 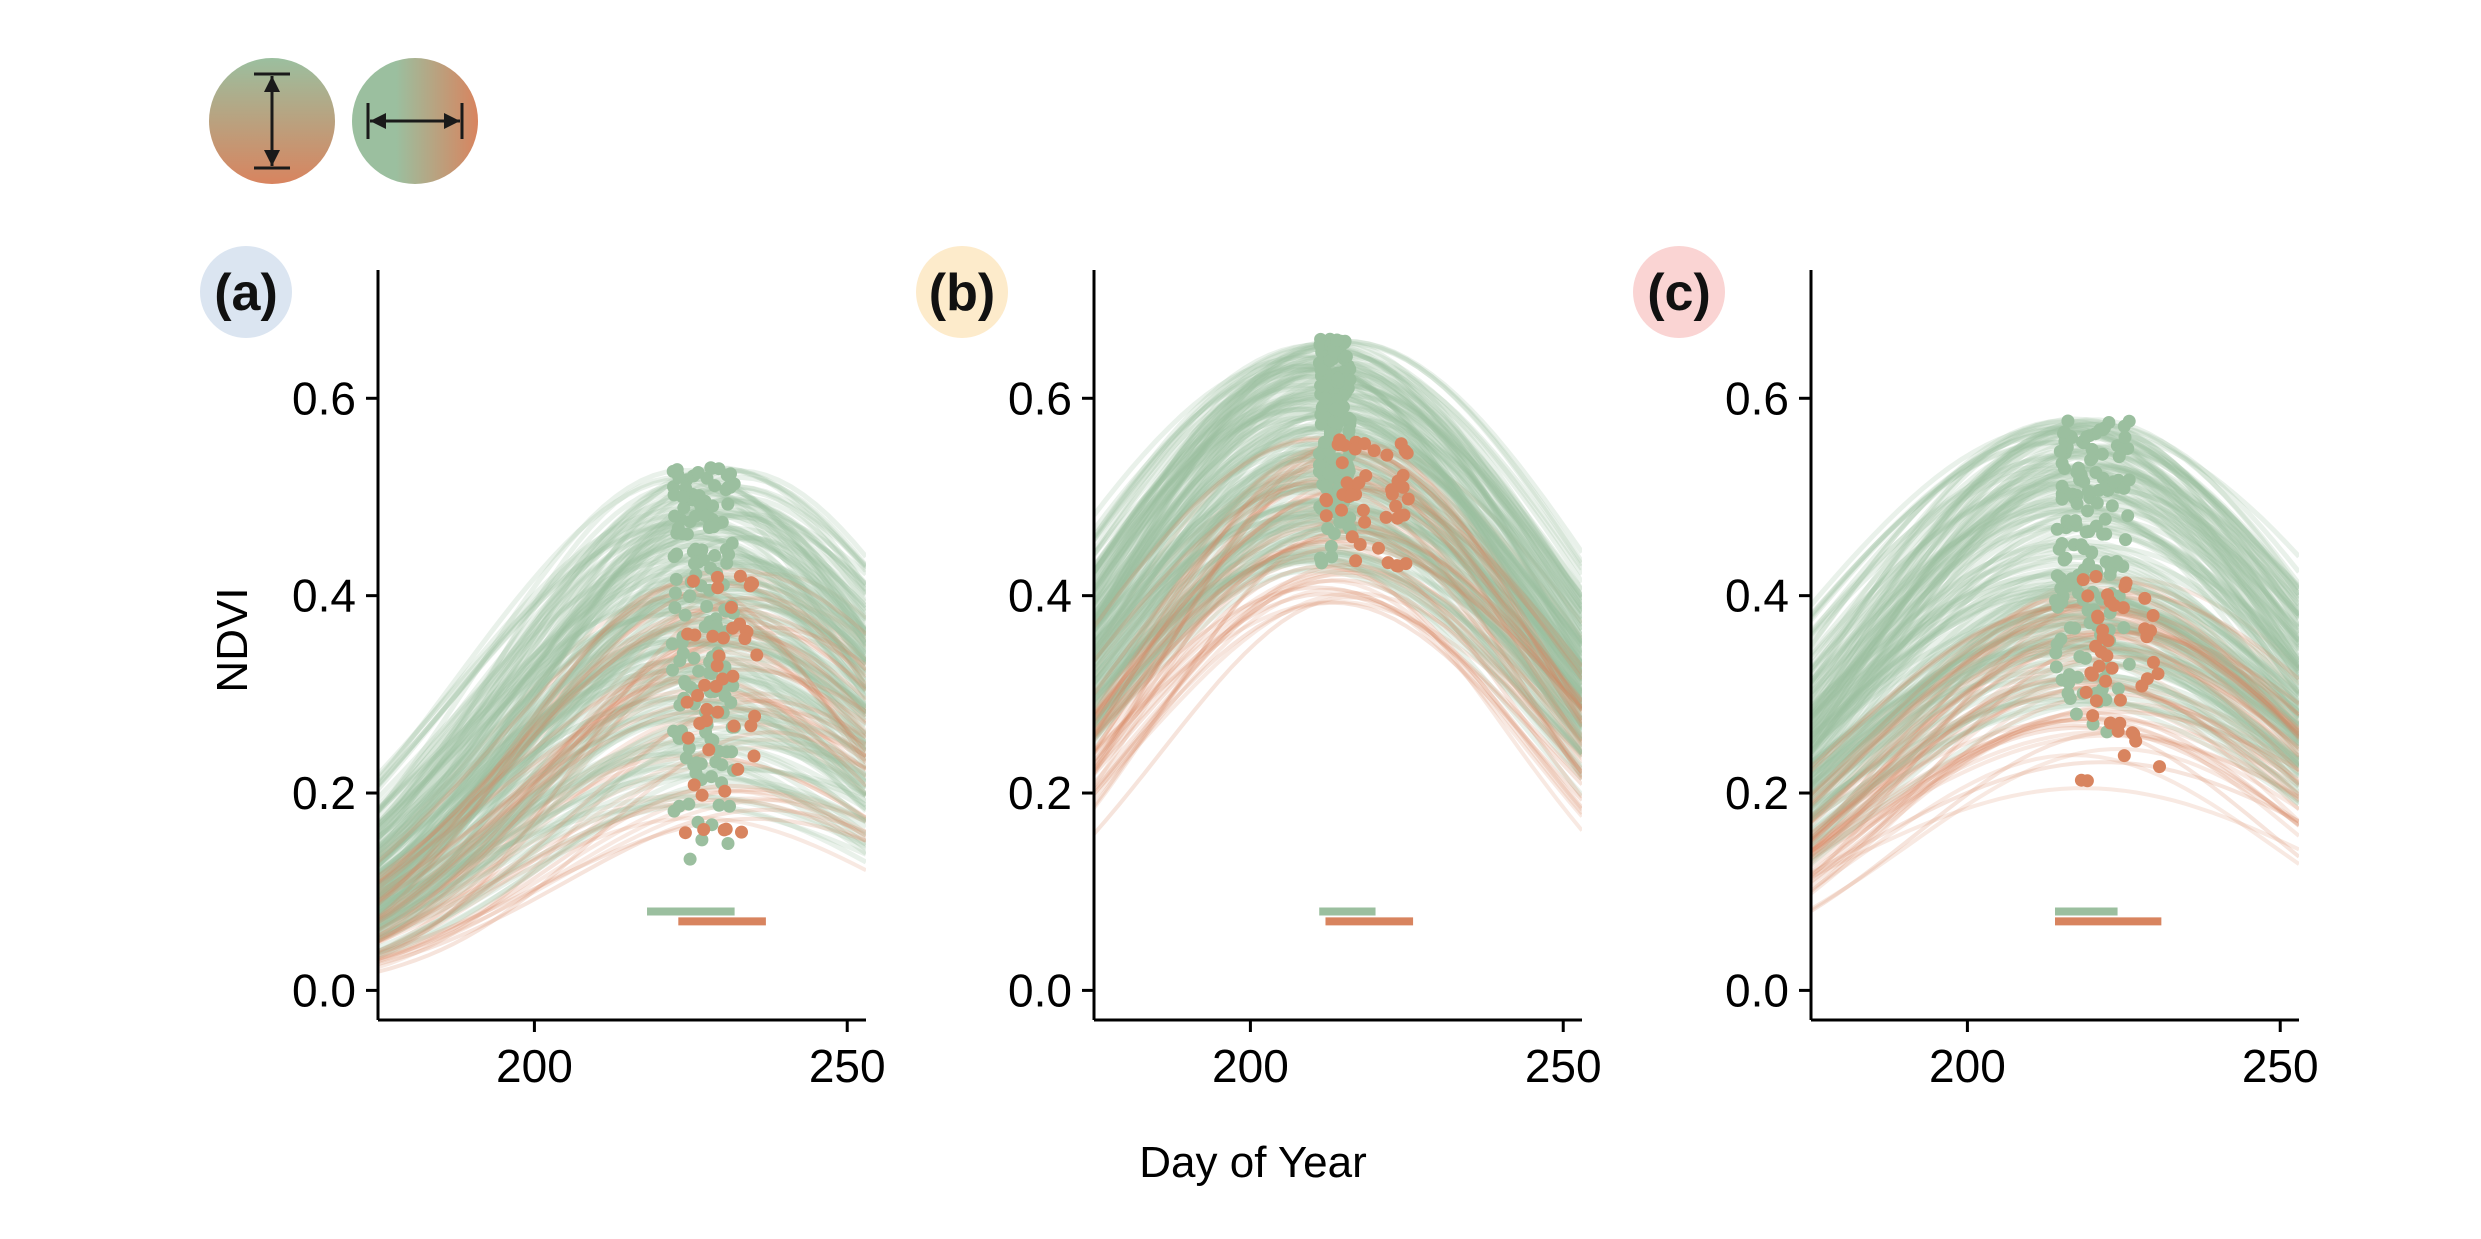 What do you see at coordinates (2107, 601) in the screenshot?
I see `point-group` at bounding box center [2107, 601].